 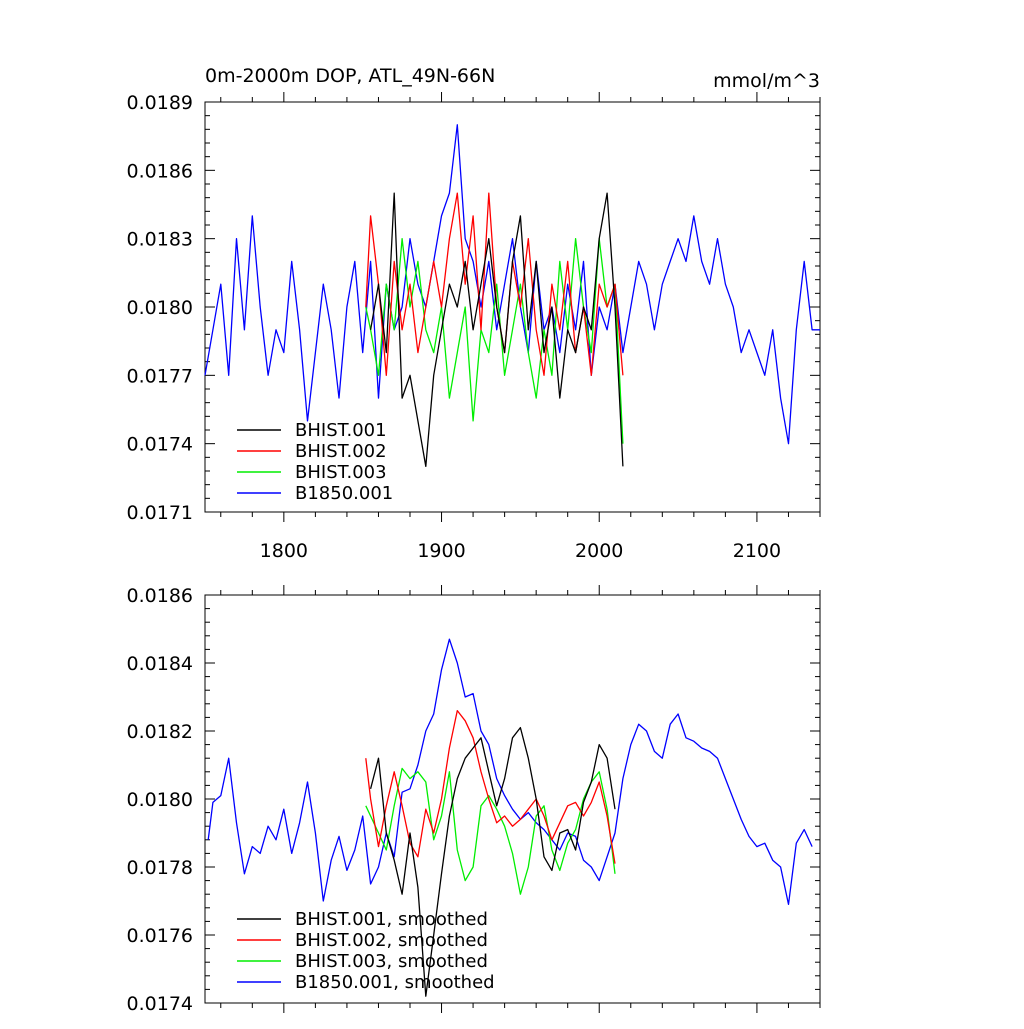 What do you see at coordinates (160, 936) in the screenshot?
I see `y-tick-label: 0.0176` at bounding box center [160, 936].